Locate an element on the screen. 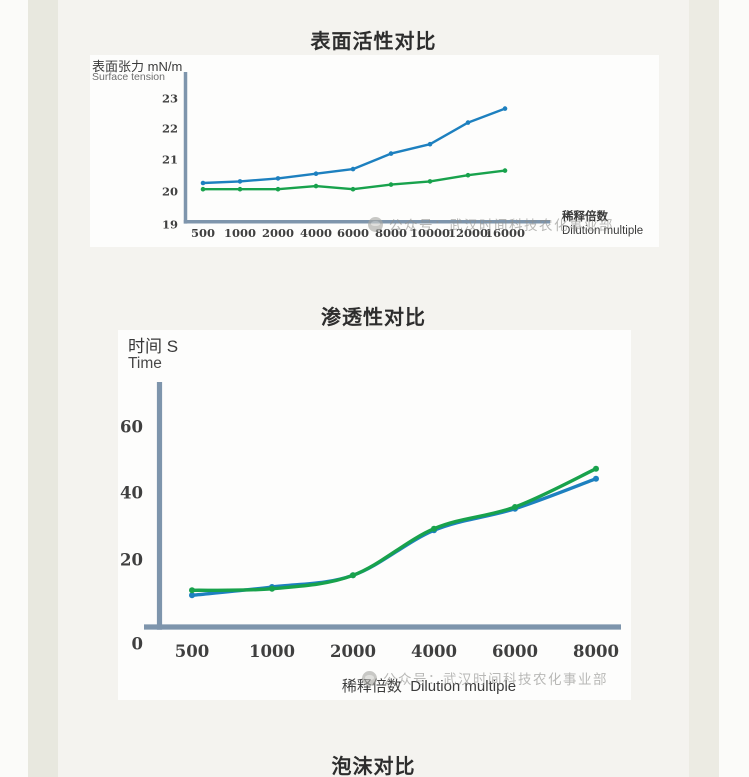 This screenshot has height=777, width=749. y-tick-label: 22 is located at coordinates (170, 129).